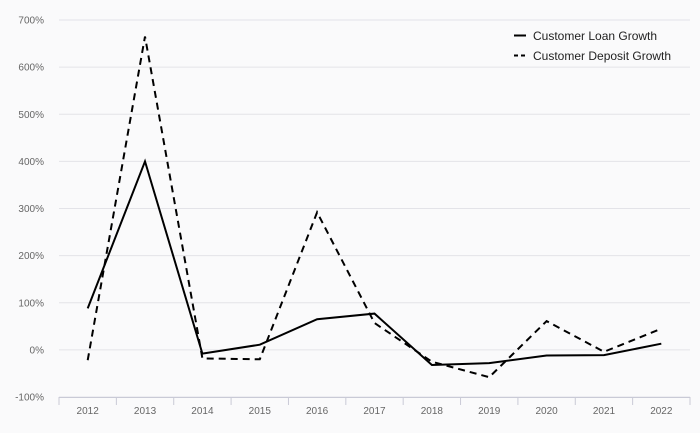 Image resolution: width=700 pixels, height=433 pixels. What do you see at coordinates (489, 411) in the screenshot?
I see `x-tick-label: 2019` at bounding box center [489, 411].